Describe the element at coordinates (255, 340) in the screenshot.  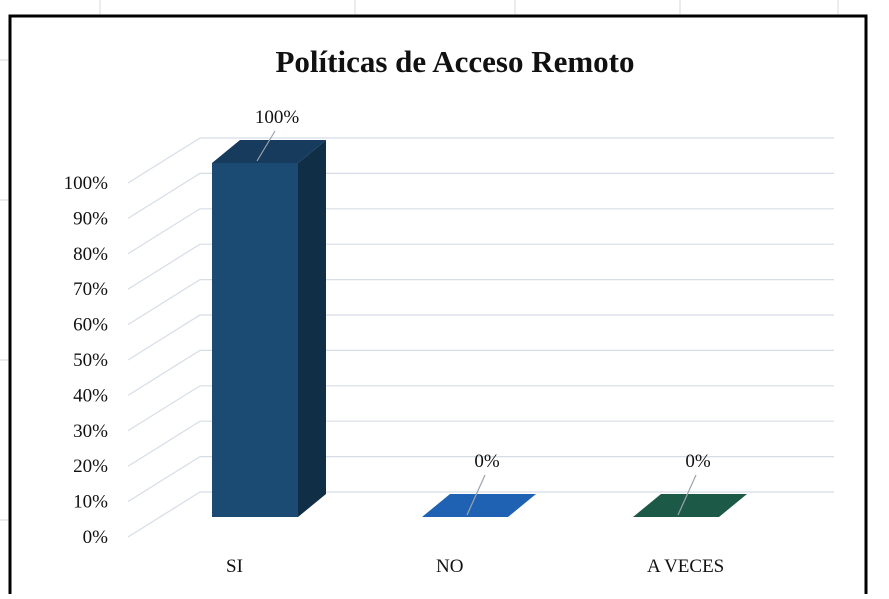
I see `bar-front-si` at that location.